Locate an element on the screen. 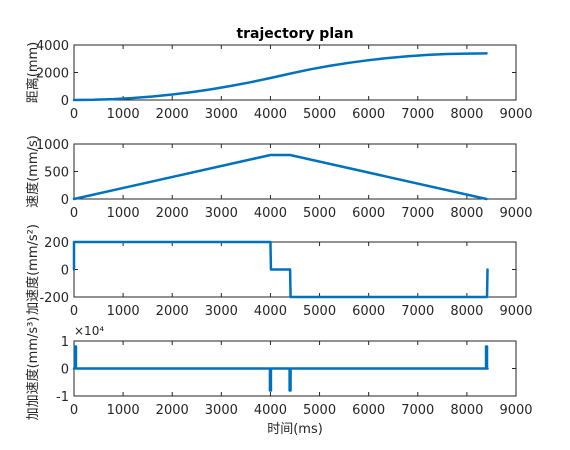 The height and width of the screenshot is (450, 570). y-axis-label: 速度(mm/s) is located at coordinates (33, 171).